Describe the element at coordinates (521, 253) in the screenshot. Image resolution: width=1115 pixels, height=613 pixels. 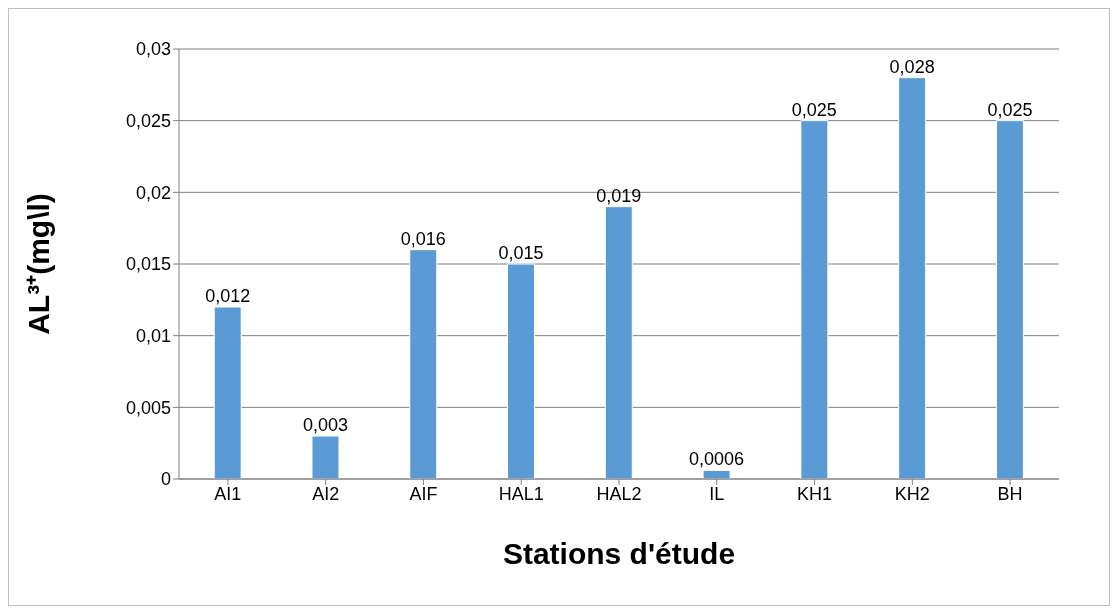
I see `data-label: 0,015` at that location.